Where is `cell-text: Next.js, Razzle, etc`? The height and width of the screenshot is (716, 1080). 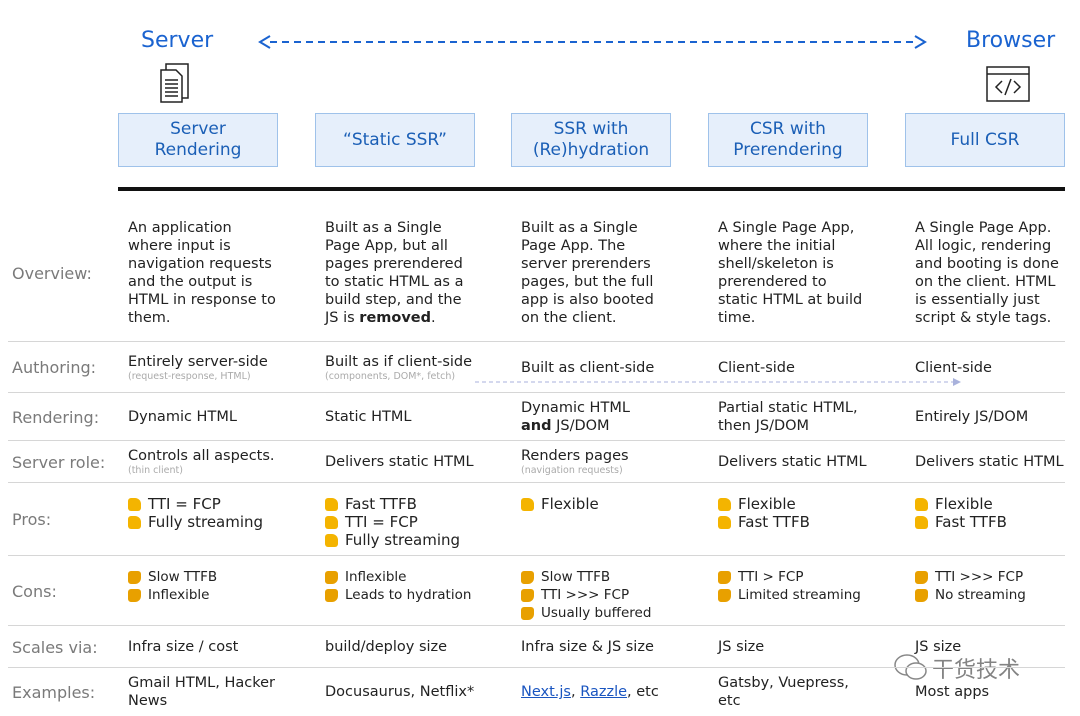 cell-text: Next.js, Razzle, etc is located at coordinates (596, 692).